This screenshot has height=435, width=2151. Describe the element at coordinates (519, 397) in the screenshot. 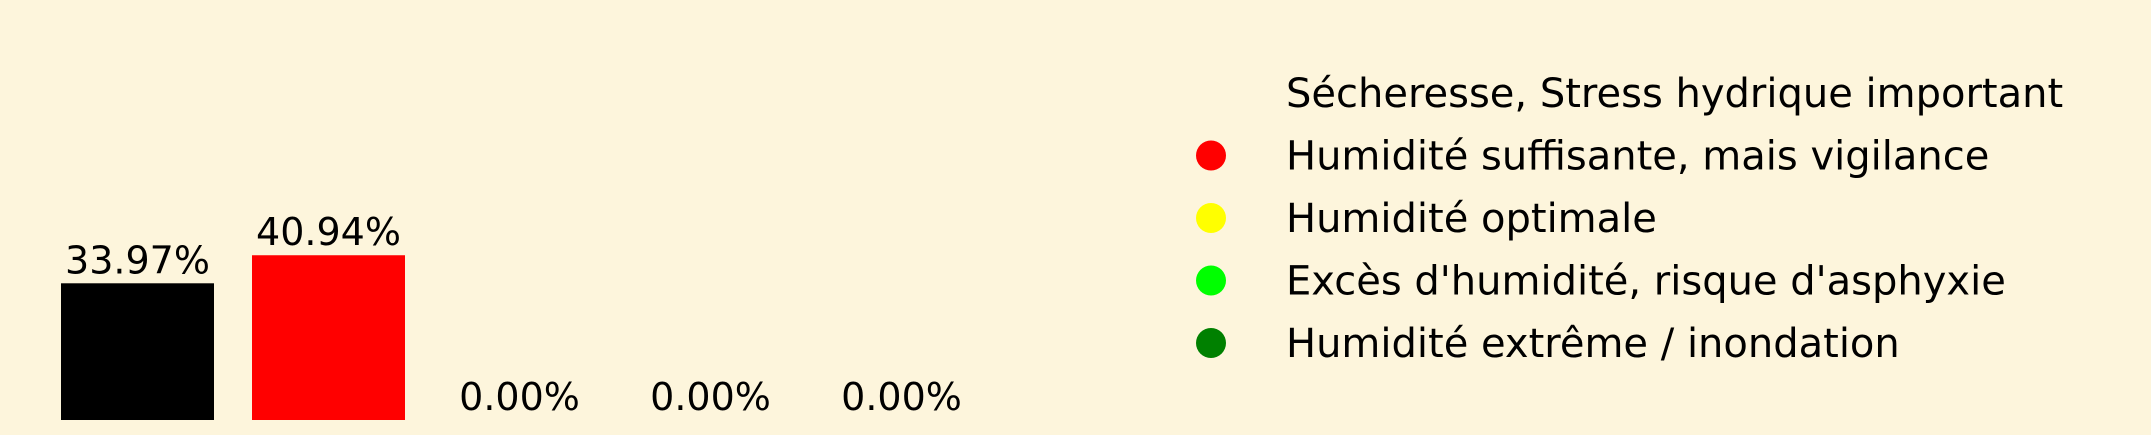

I see `bar-value-label-3: 0.00%` at that location.